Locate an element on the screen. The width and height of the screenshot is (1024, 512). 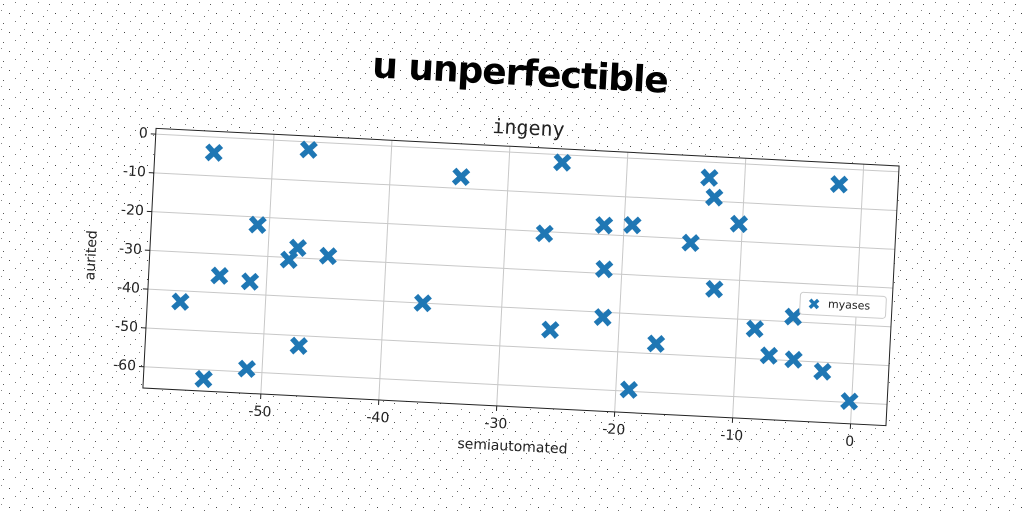
x-tick-label: -20 is located at coordinates (614, 429).